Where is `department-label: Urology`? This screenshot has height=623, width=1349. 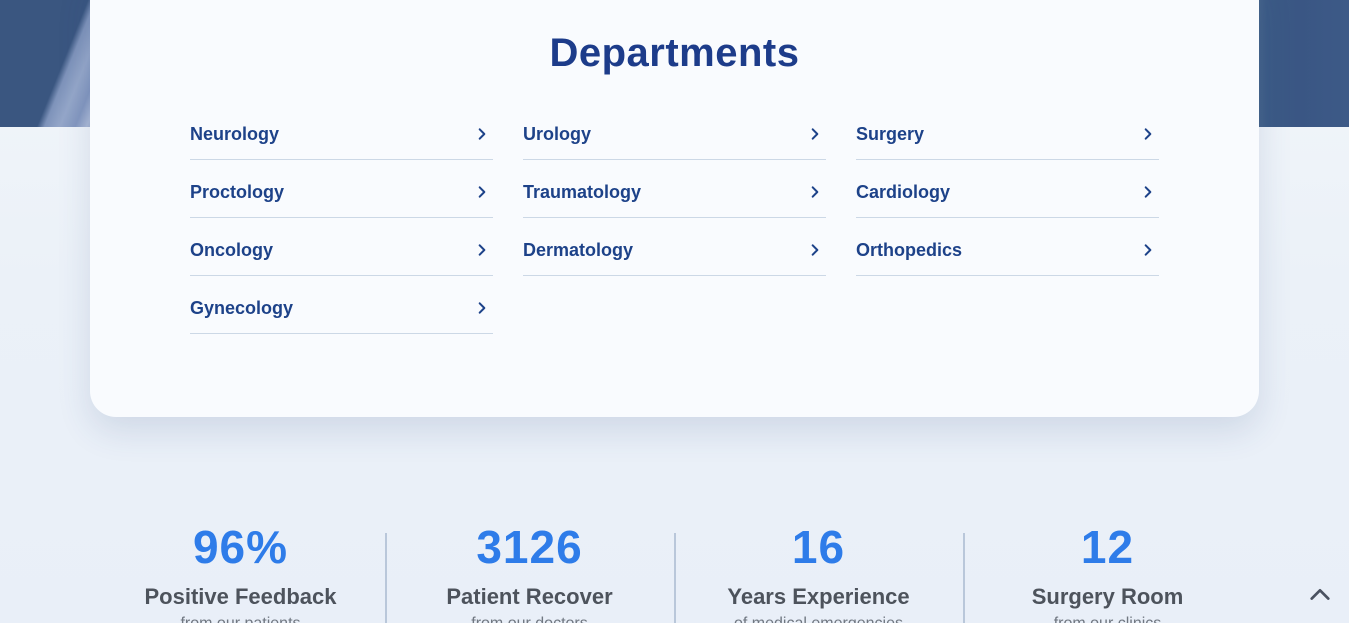
department-label: Urology is located at coordinates (557, 134).